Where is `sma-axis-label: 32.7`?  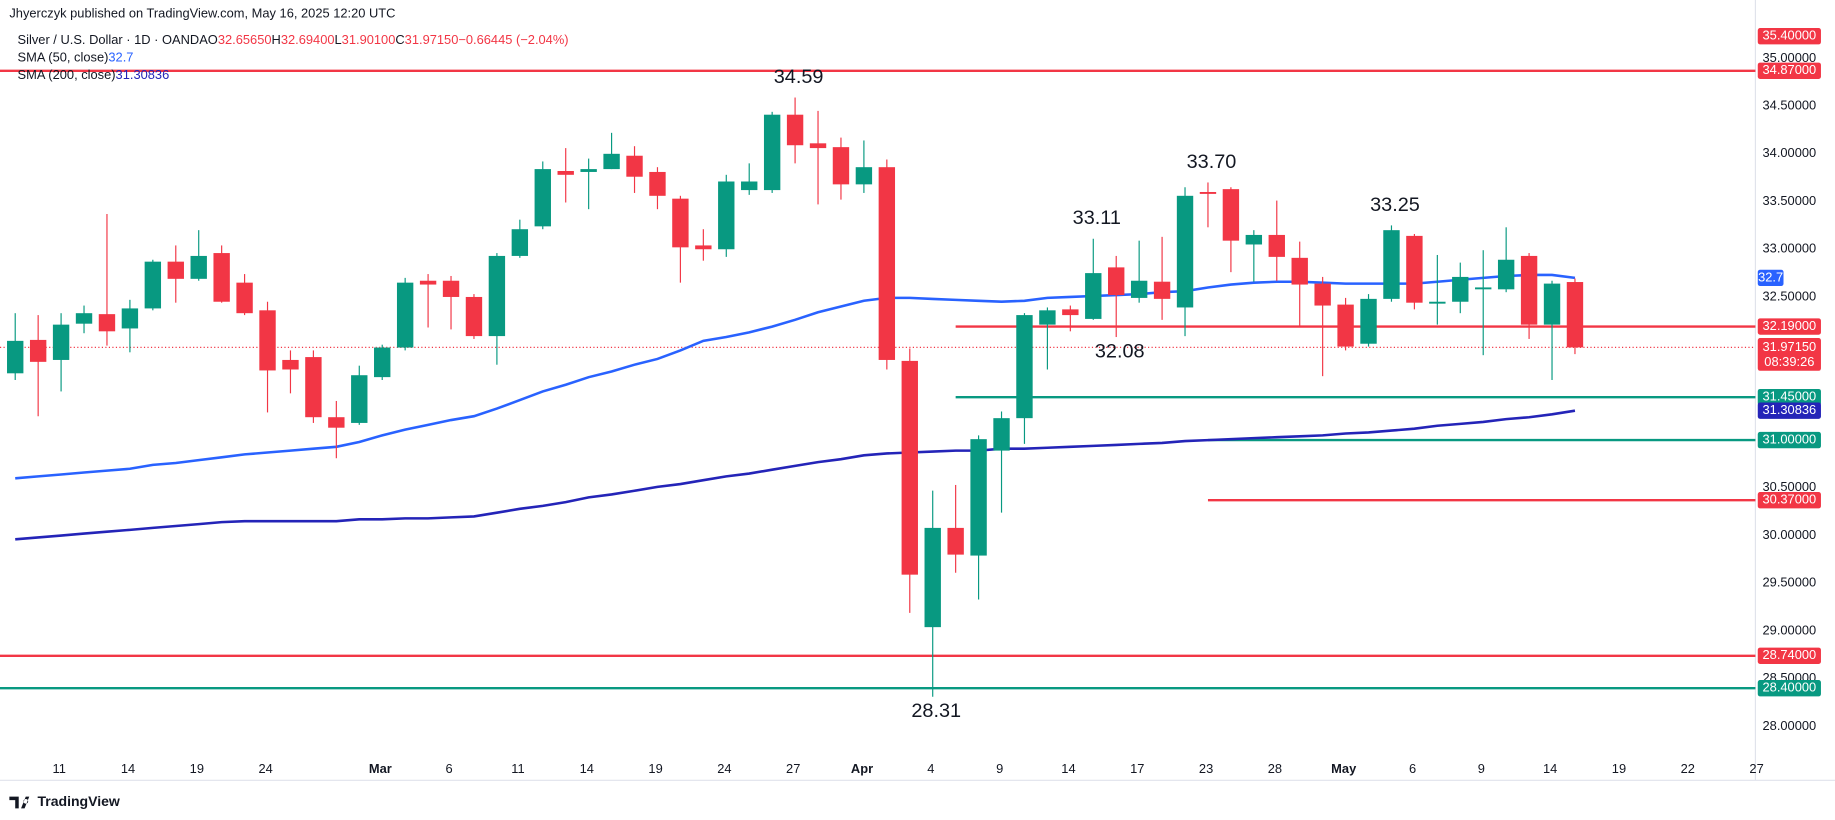 sma-axis-label: 32.7 is located at coordinates (1770, 276).